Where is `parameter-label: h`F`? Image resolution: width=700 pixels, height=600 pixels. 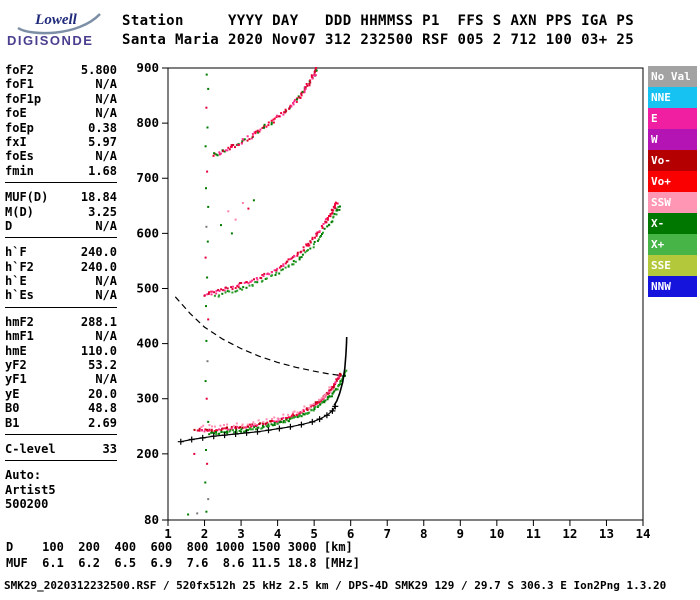 parameter-label: h`F is located at coordinates (16, 252).